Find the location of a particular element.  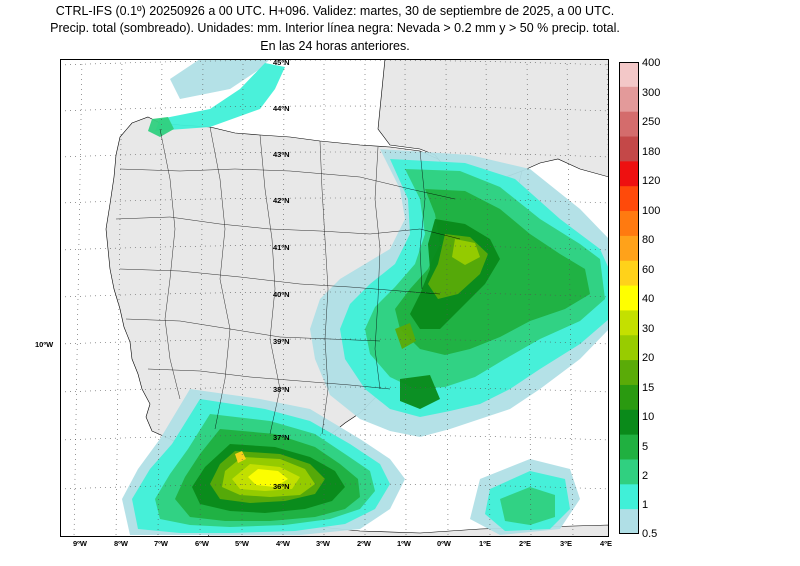

lon-label-9w: 9ºW is located at coordinates (80, 543).